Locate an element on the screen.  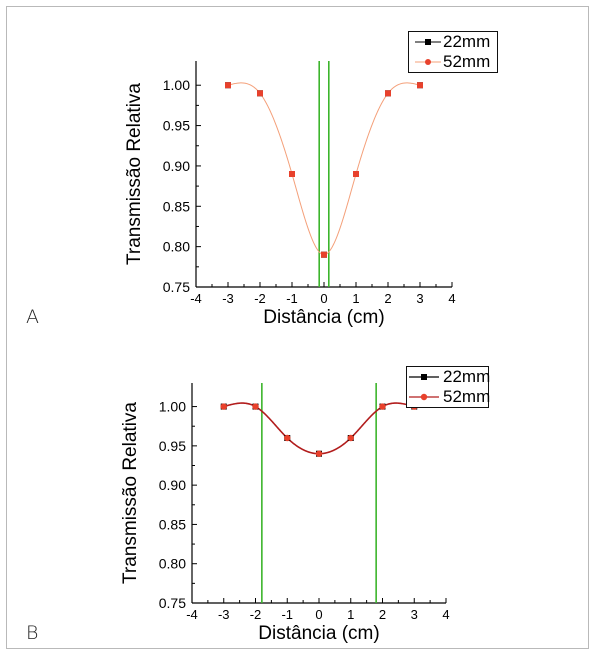
chart-0-x-tick-label: -4 is located at coordinates (196, 298).